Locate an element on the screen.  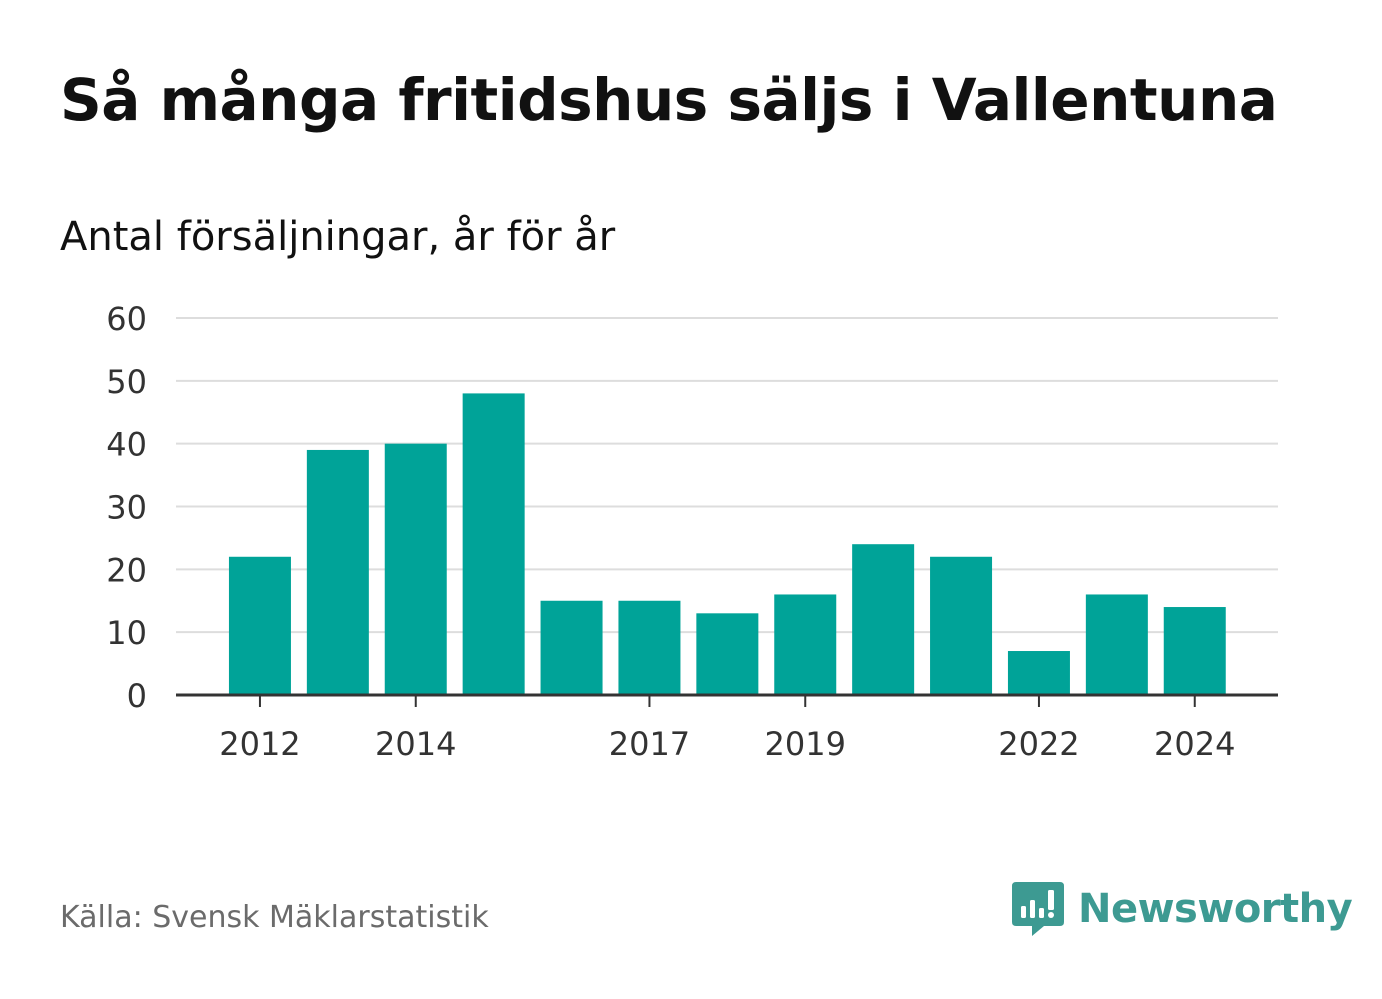
bar-2021 is located at coordinates (961, 625).